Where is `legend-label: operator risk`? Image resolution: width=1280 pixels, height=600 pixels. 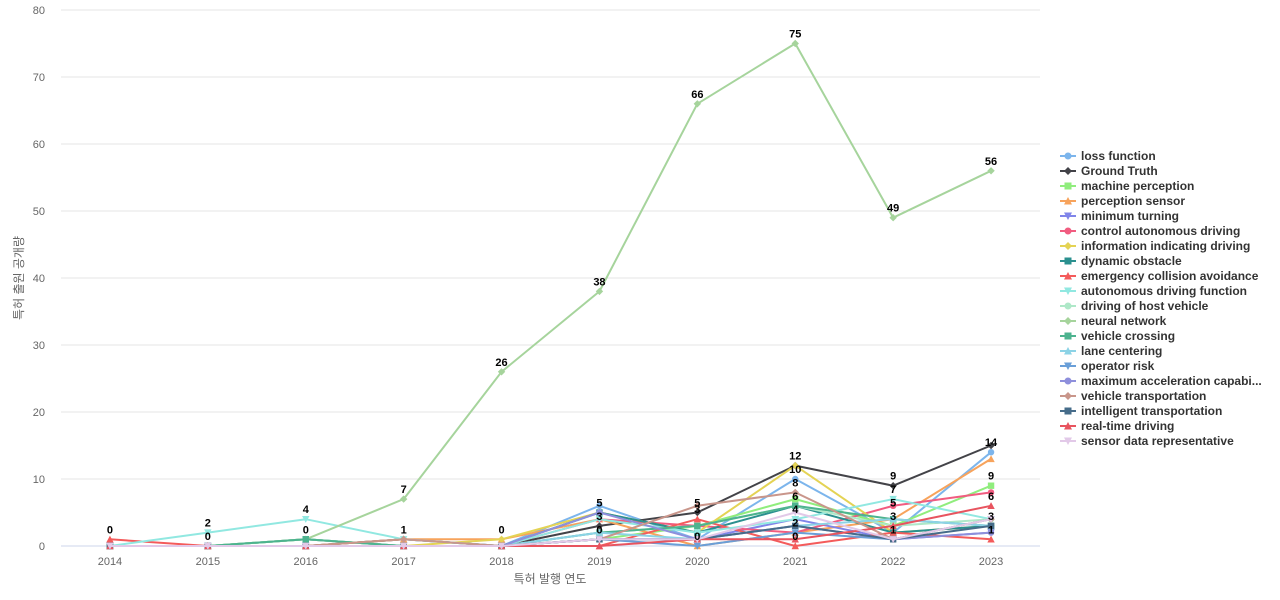 legend-label: operator risk is located at coordinates (1118, 366).